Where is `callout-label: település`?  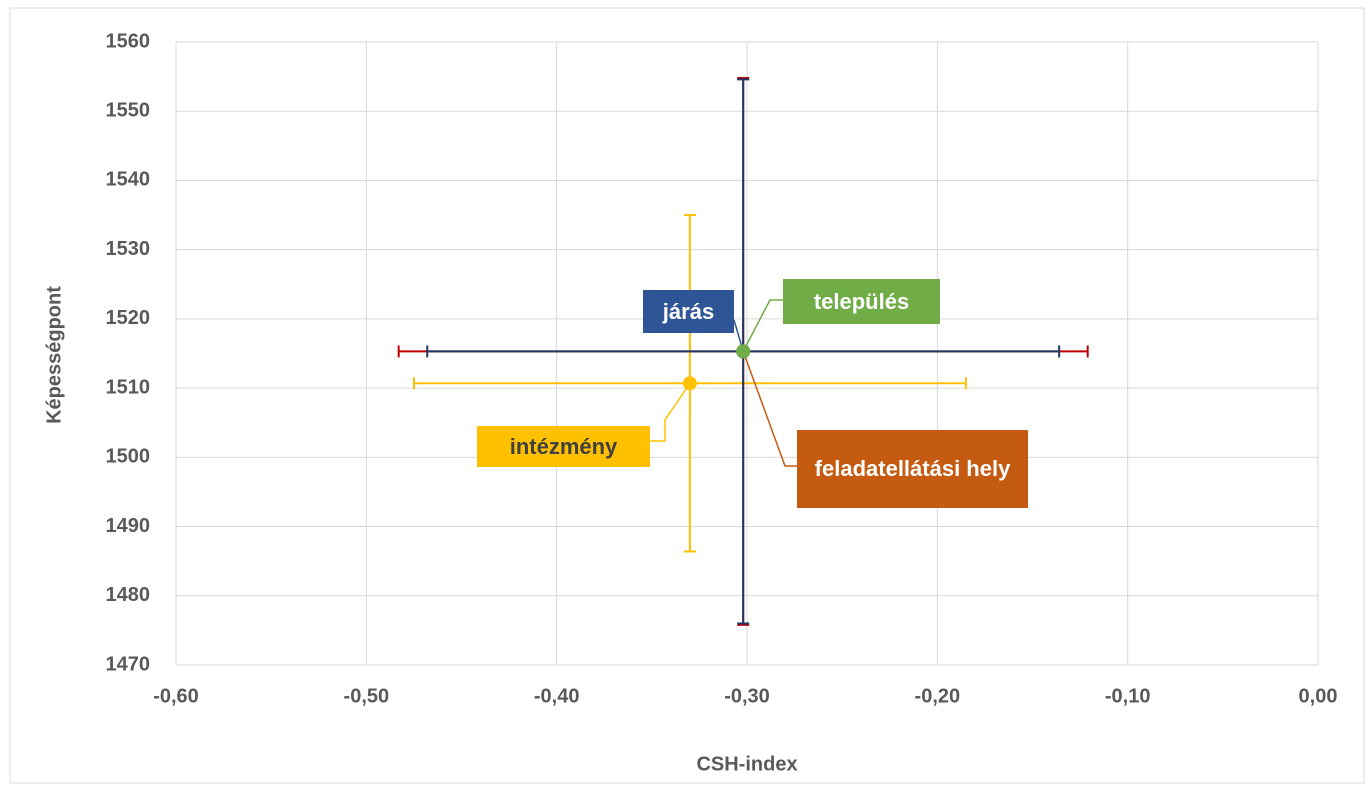
callout-label: település is located at coordinates (861, 301).